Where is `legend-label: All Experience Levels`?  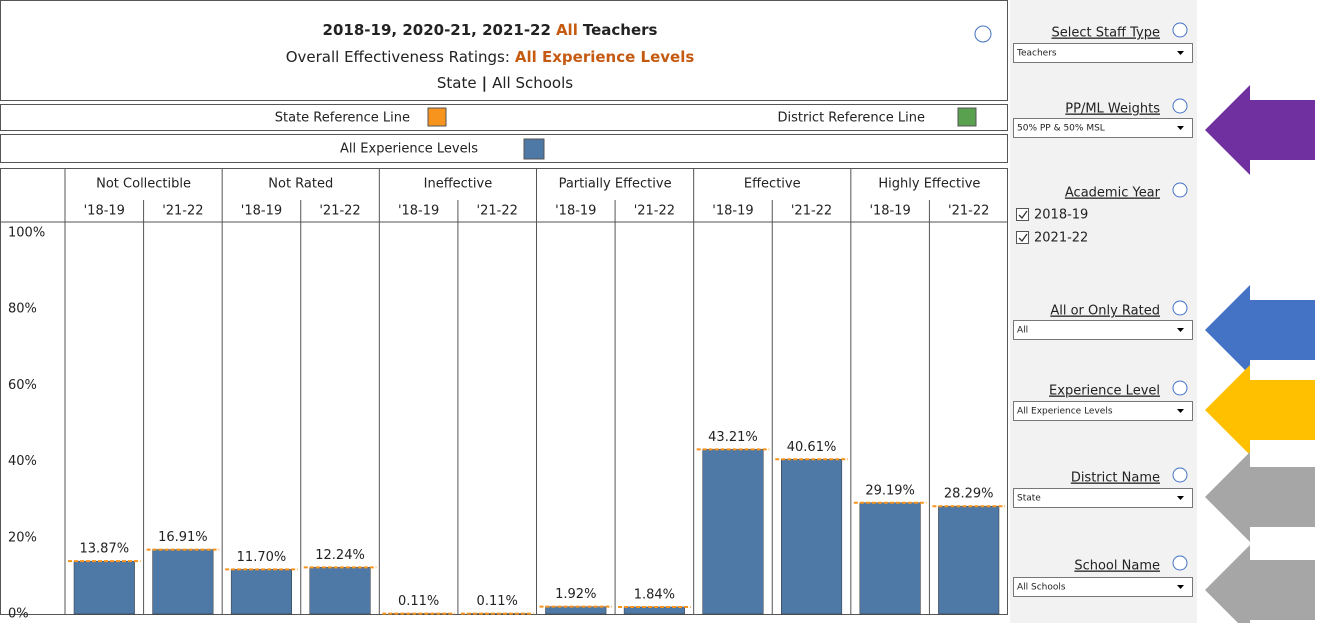 legend-label: All Experience Levels is located at coordinates (409, 149).